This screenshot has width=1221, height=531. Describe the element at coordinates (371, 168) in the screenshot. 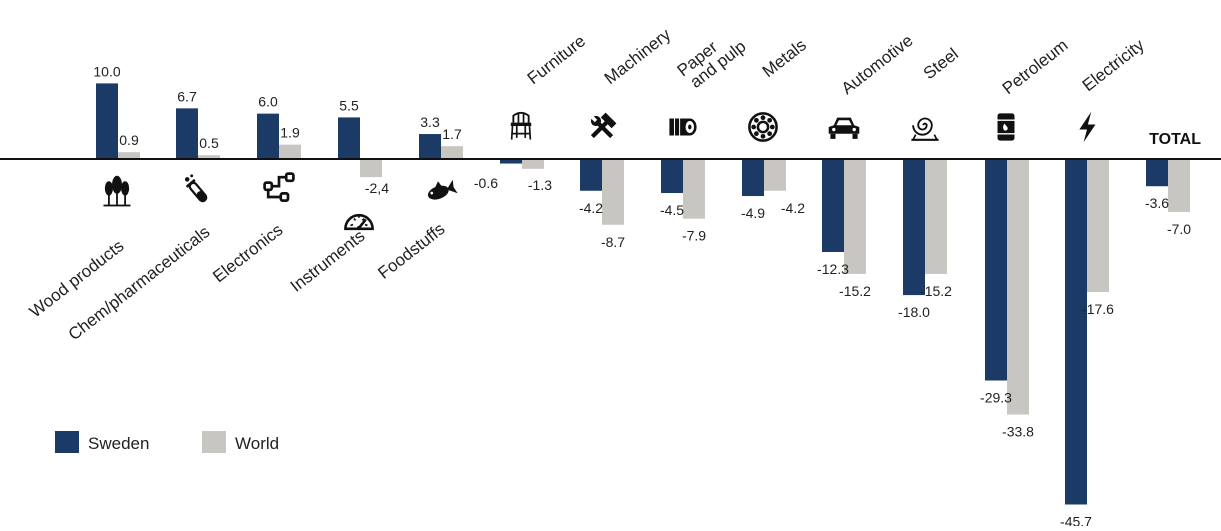

I see `bar-world-instruments` at that location.